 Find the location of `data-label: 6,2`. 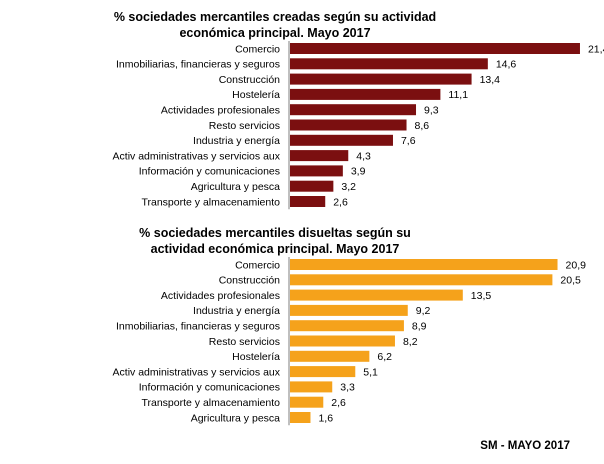

data-label: 6,2 is located at coordinates (384, 357).